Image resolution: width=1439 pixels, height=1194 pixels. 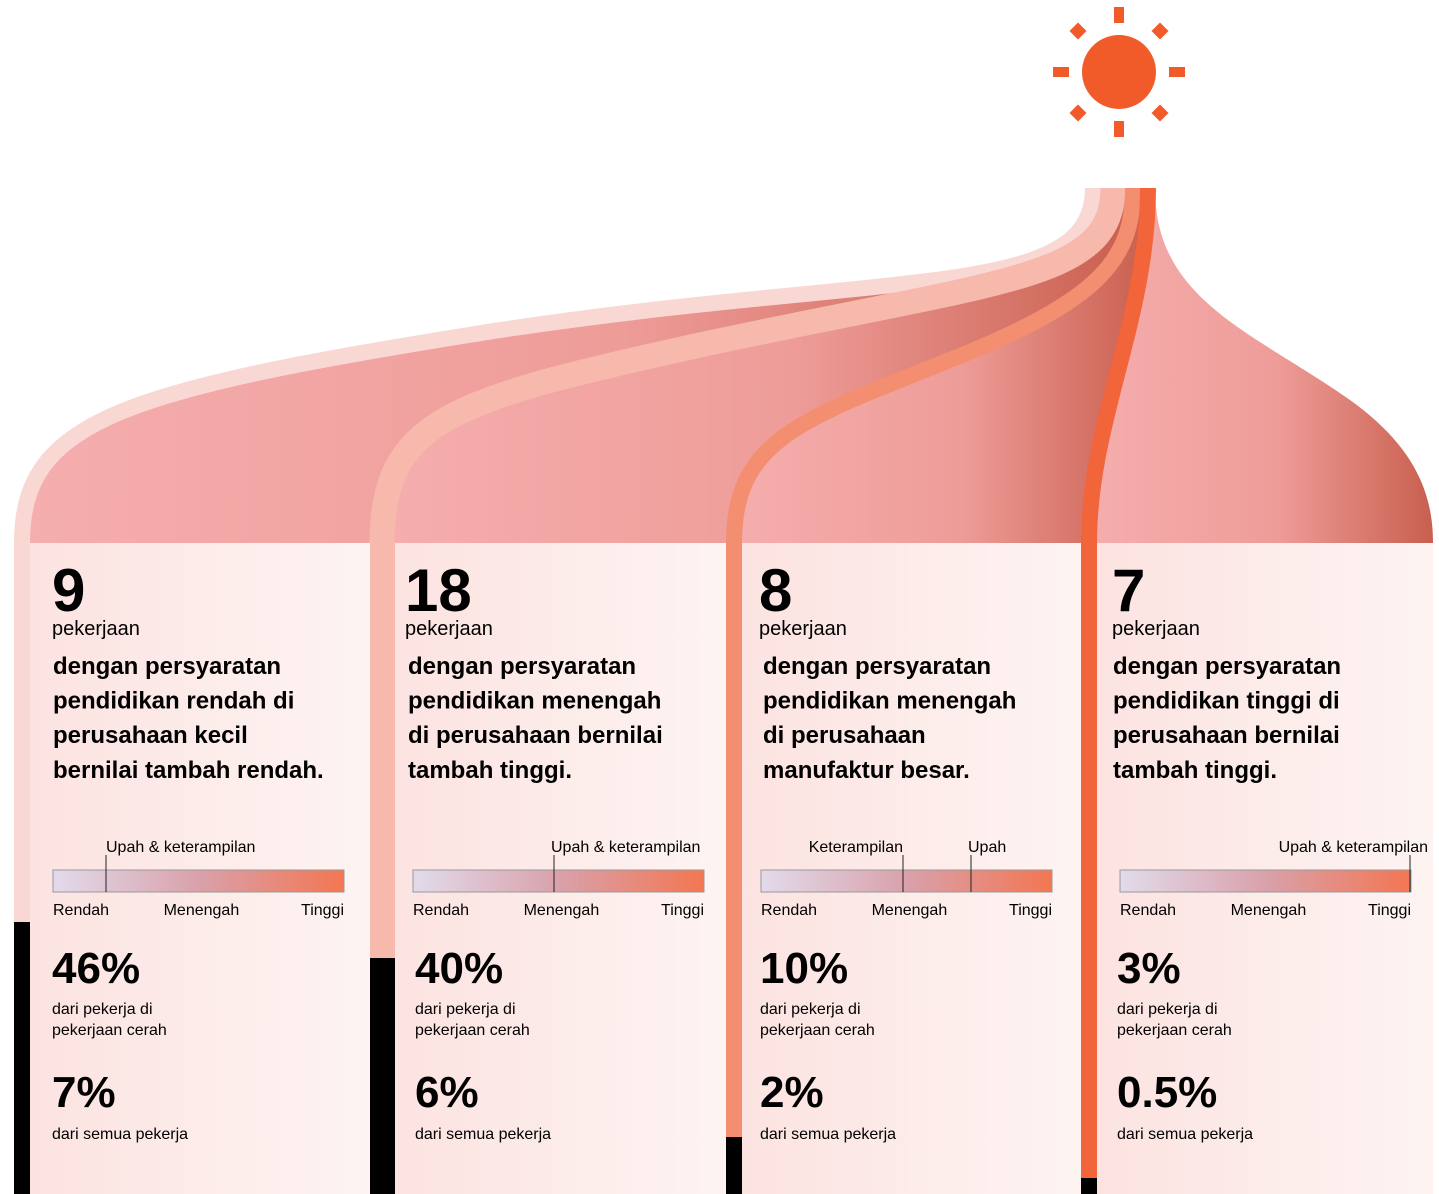 What do you see at coordinates (804, 968) in the screenshot?
I see `share-bright: 10%` at bounding box center [804, 968].